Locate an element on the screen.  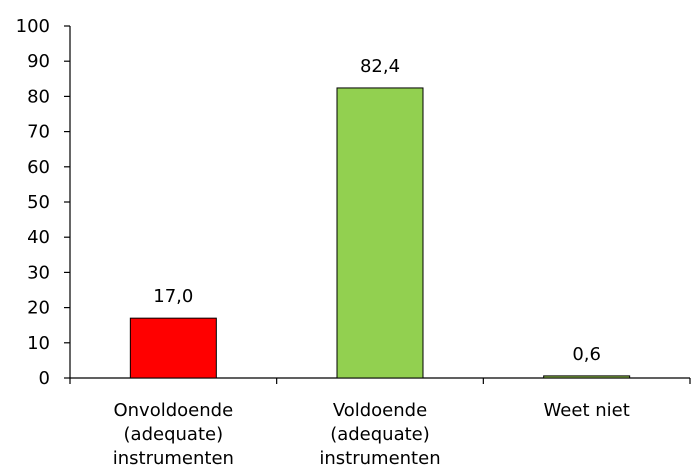
y-tick-label: 80 is located at coordinates (38, 96).